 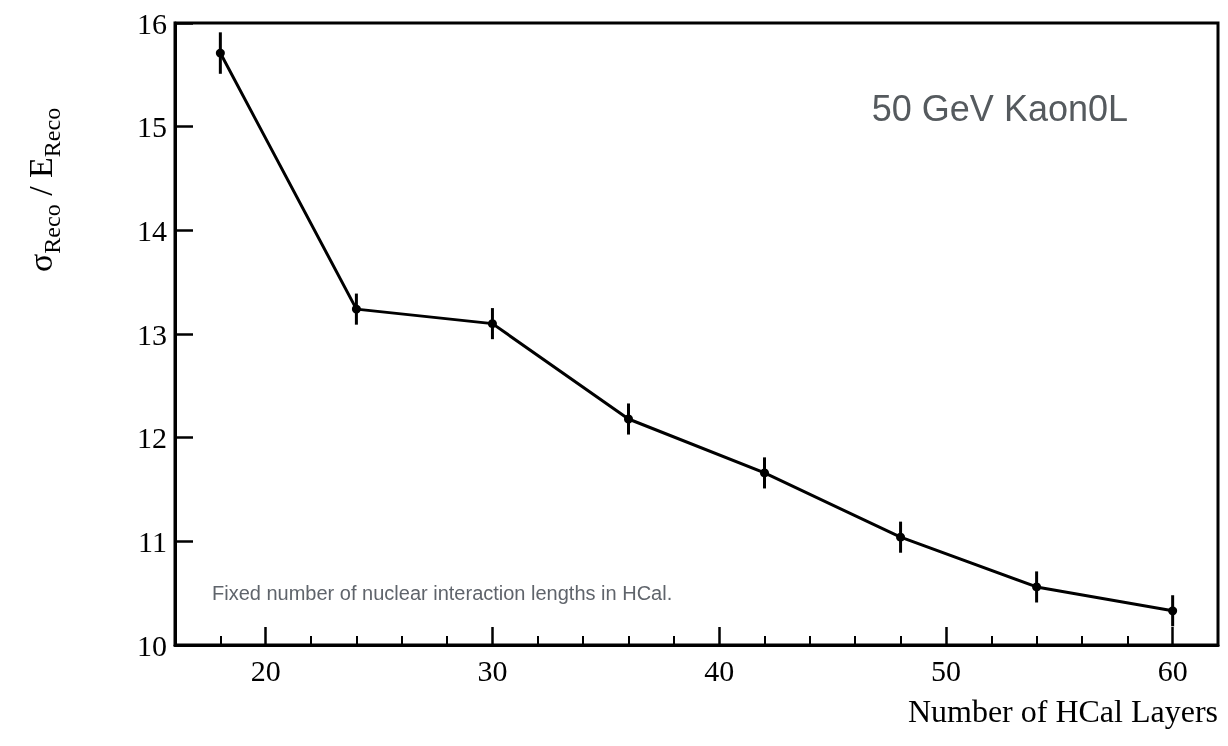 What do you see at coordinates (719, 670) in the screenshot?
I see `x-tick-label: 40` at bounding box center [719, 670].